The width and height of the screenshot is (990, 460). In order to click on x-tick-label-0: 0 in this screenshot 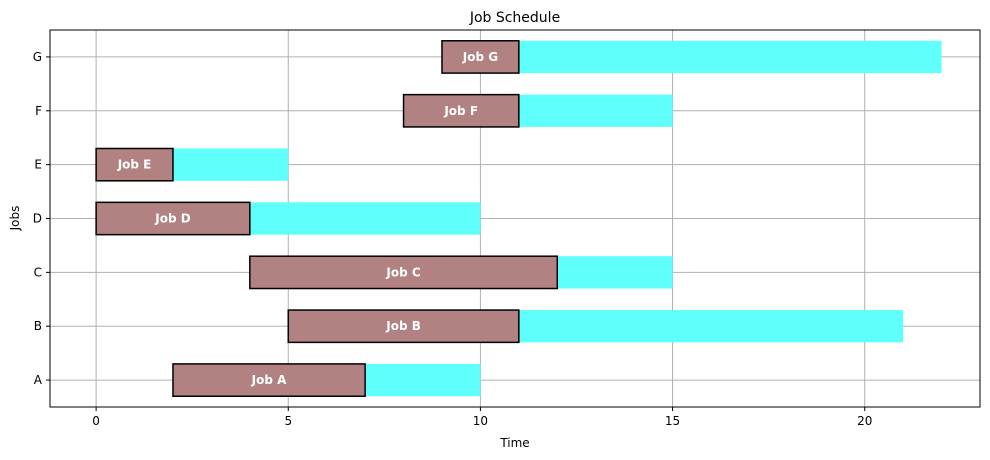, I will do `click(96, 421)`.